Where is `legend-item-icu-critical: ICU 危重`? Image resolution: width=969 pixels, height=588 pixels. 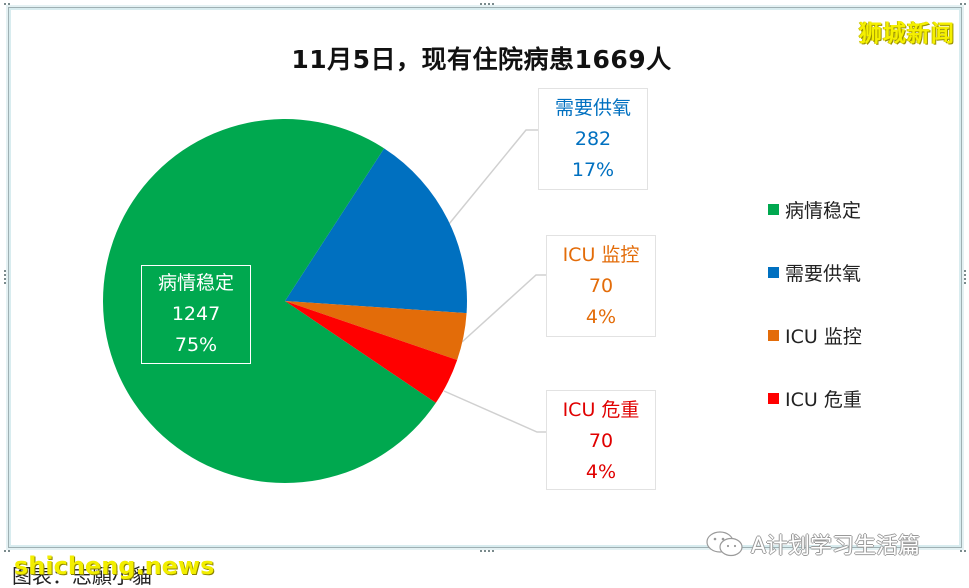
legend-item-icu-critical: ICU 危重 is located at coordinates (815, 398).